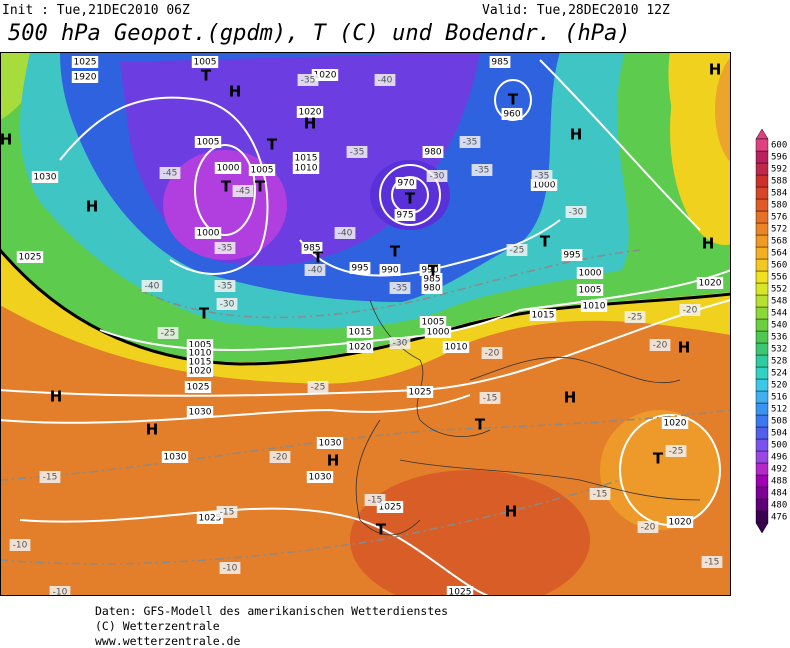 The height and width of the screenshot is (648, 790). Describe the element at coordinates (157, 626) in the screenshot. I see `footer-line: (C) Wetterzentrale` at that location.